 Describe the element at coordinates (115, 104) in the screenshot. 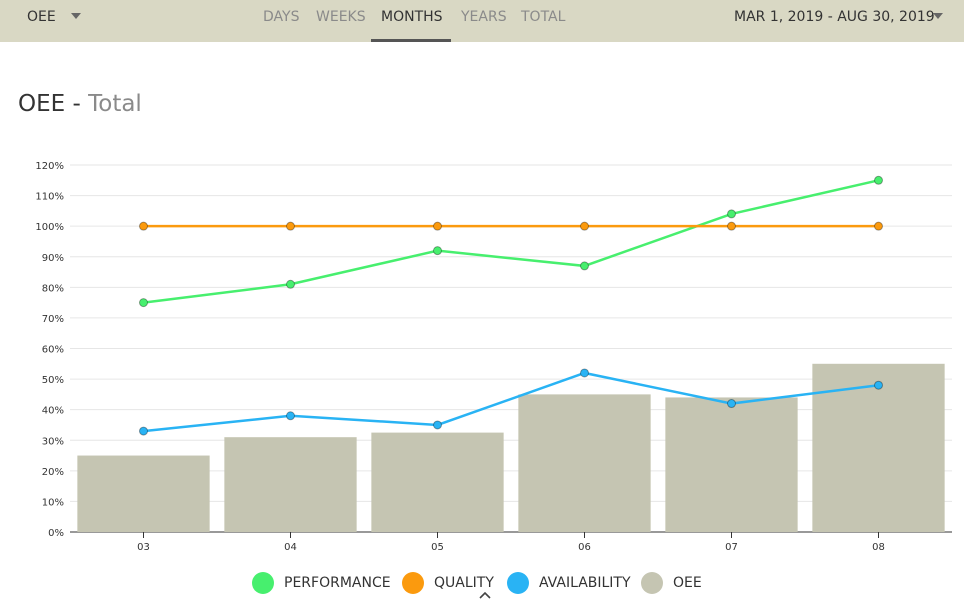

I see `page-title-sub: Total` at that location.